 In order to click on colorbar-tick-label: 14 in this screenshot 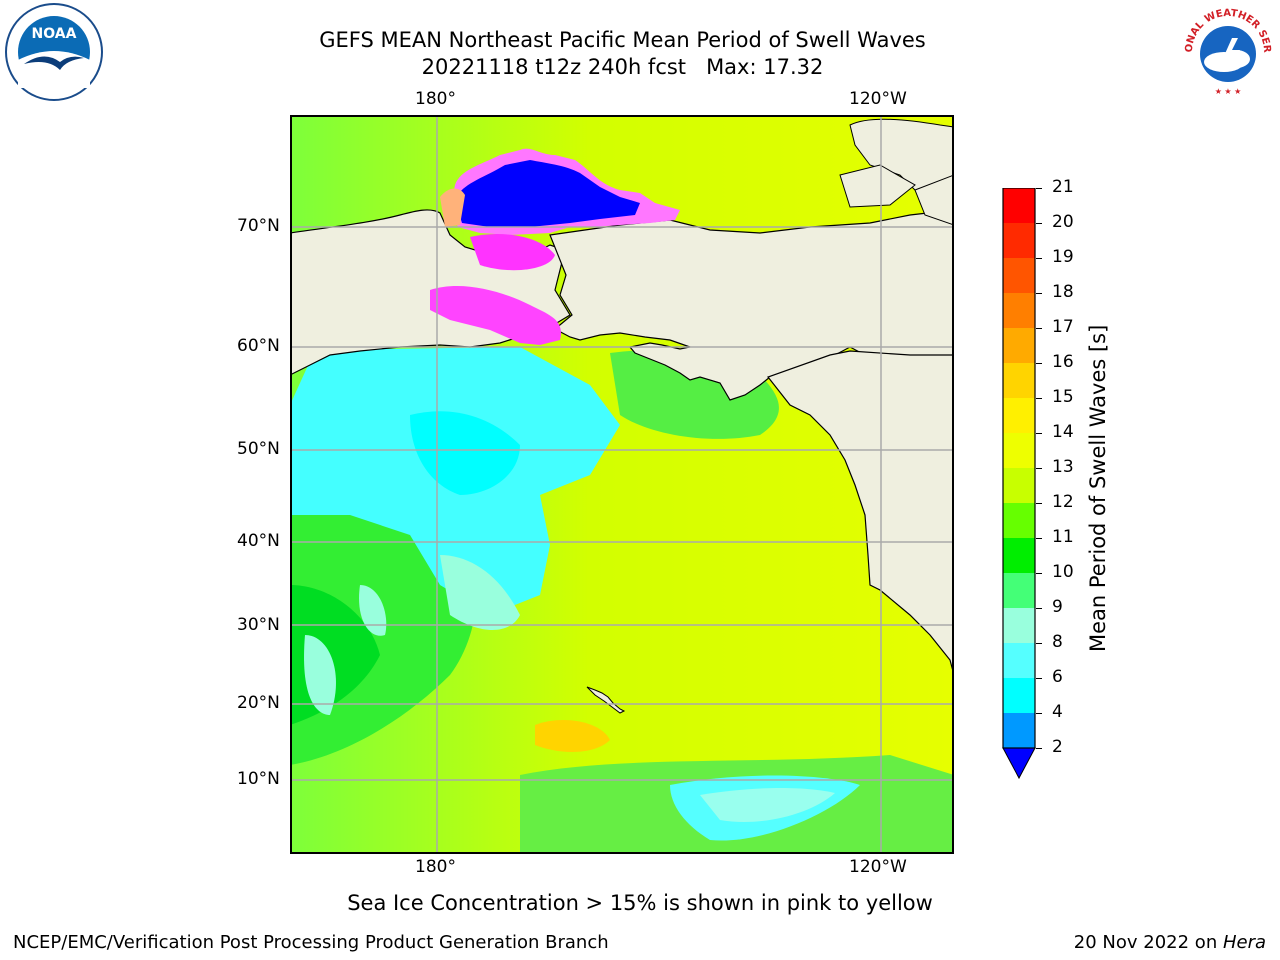, I will do `click(1063, 432)`.